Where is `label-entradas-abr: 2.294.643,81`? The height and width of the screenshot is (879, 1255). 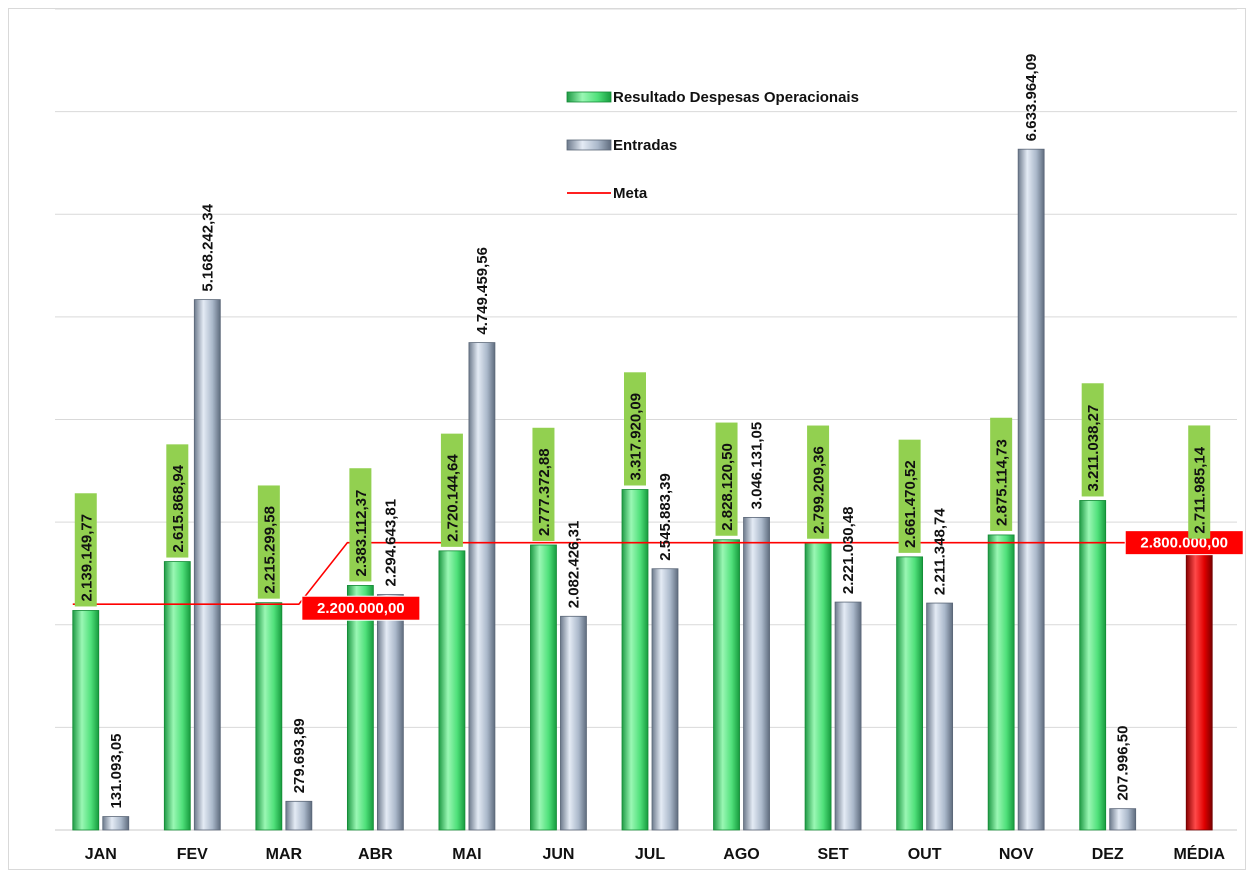
label-entradas-abr: 2.294.643,81 is located at coordinates (390, 543).